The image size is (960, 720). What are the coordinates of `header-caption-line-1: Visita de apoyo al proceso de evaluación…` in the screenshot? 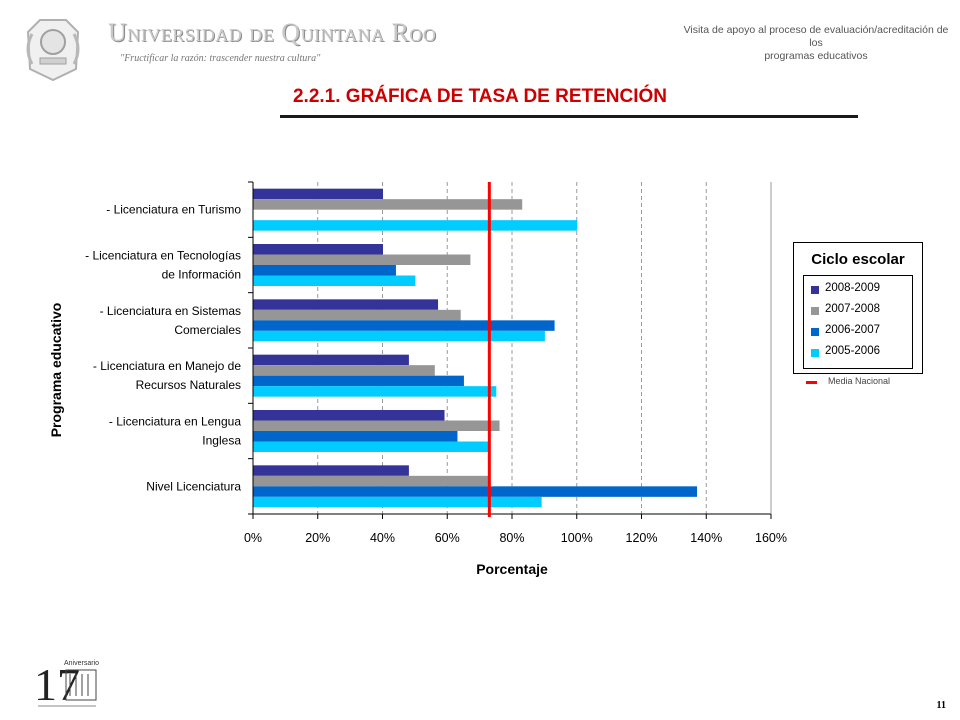 It's located at (816, 36).